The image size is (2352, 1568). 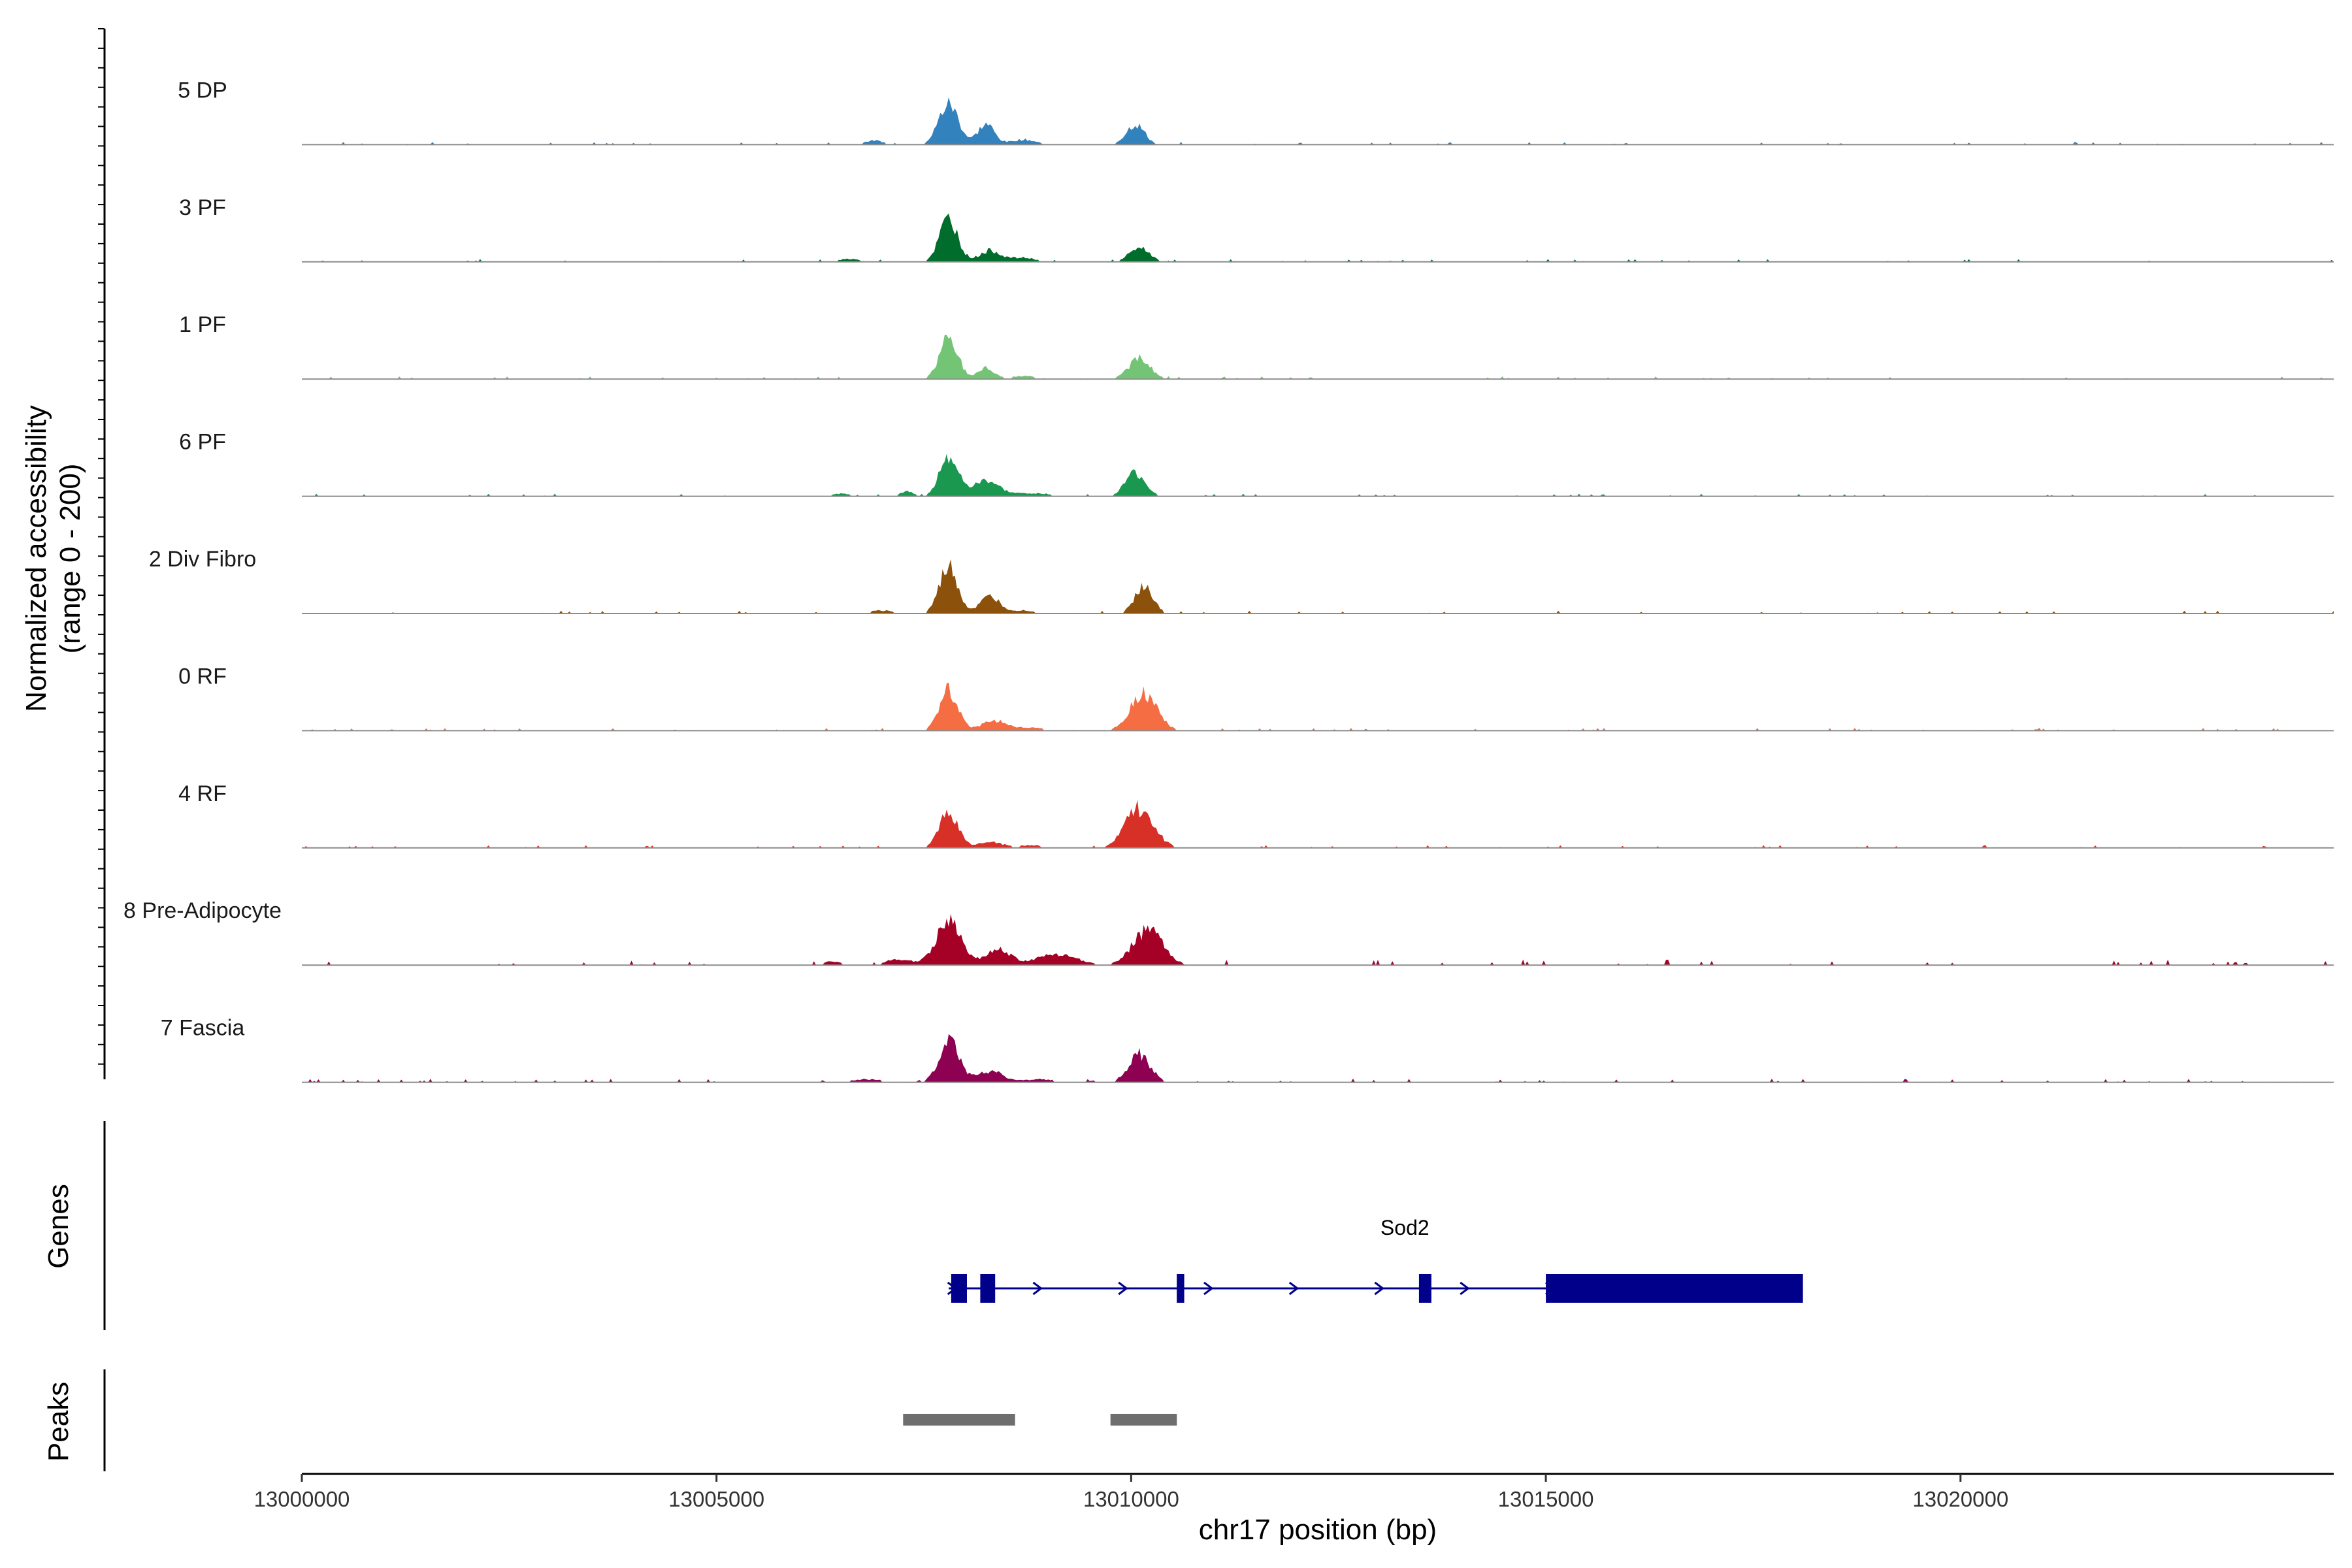 What do you see at coordinates (202, 207) in the screenshot?
I see `track-label: 3 PF` at bounding box center [202, 207].